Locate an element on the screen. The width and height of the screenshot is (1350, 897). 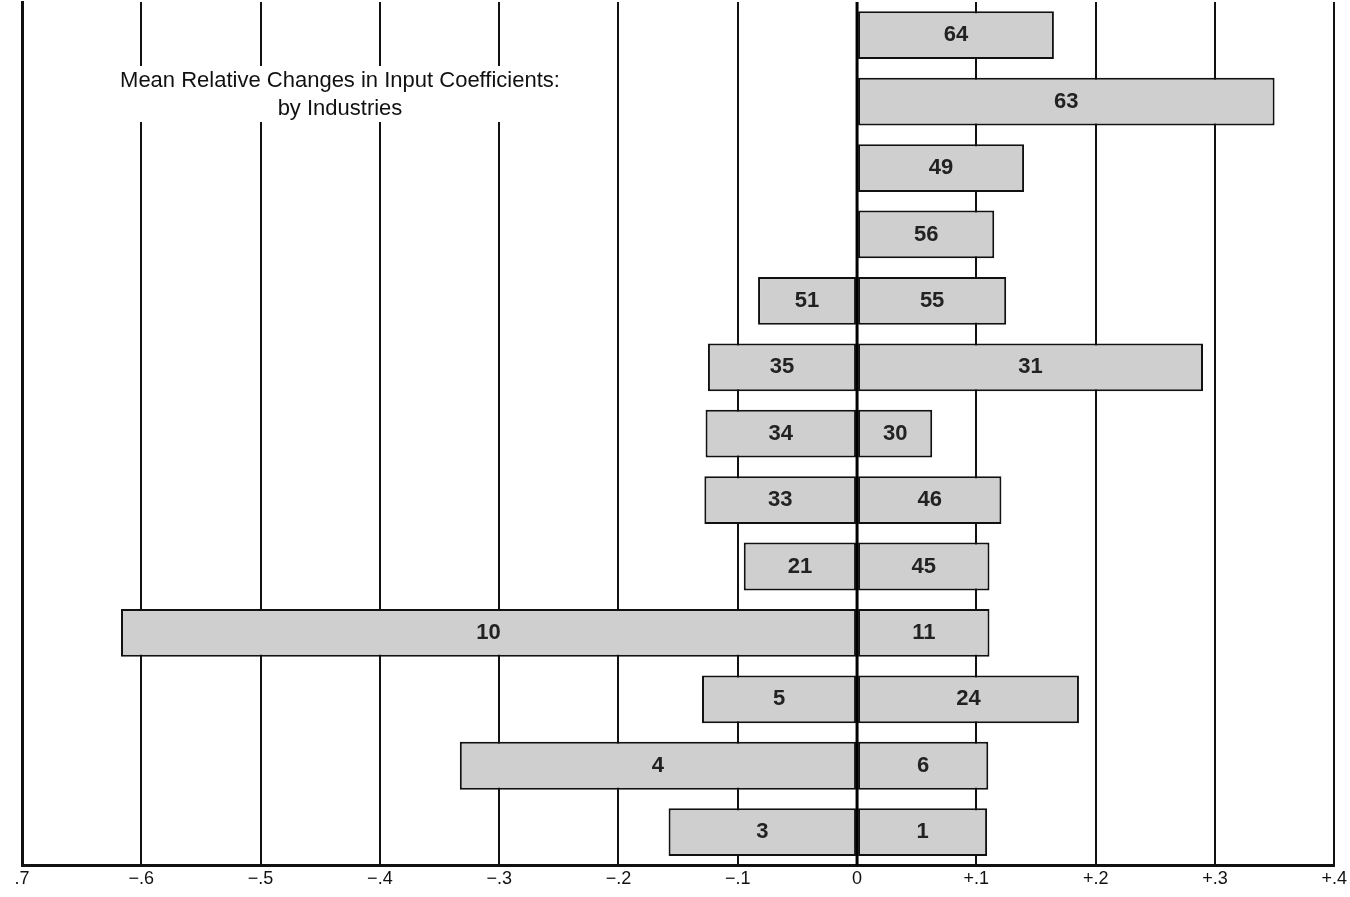
annotation: 56 is located at coordinates (926, 233).